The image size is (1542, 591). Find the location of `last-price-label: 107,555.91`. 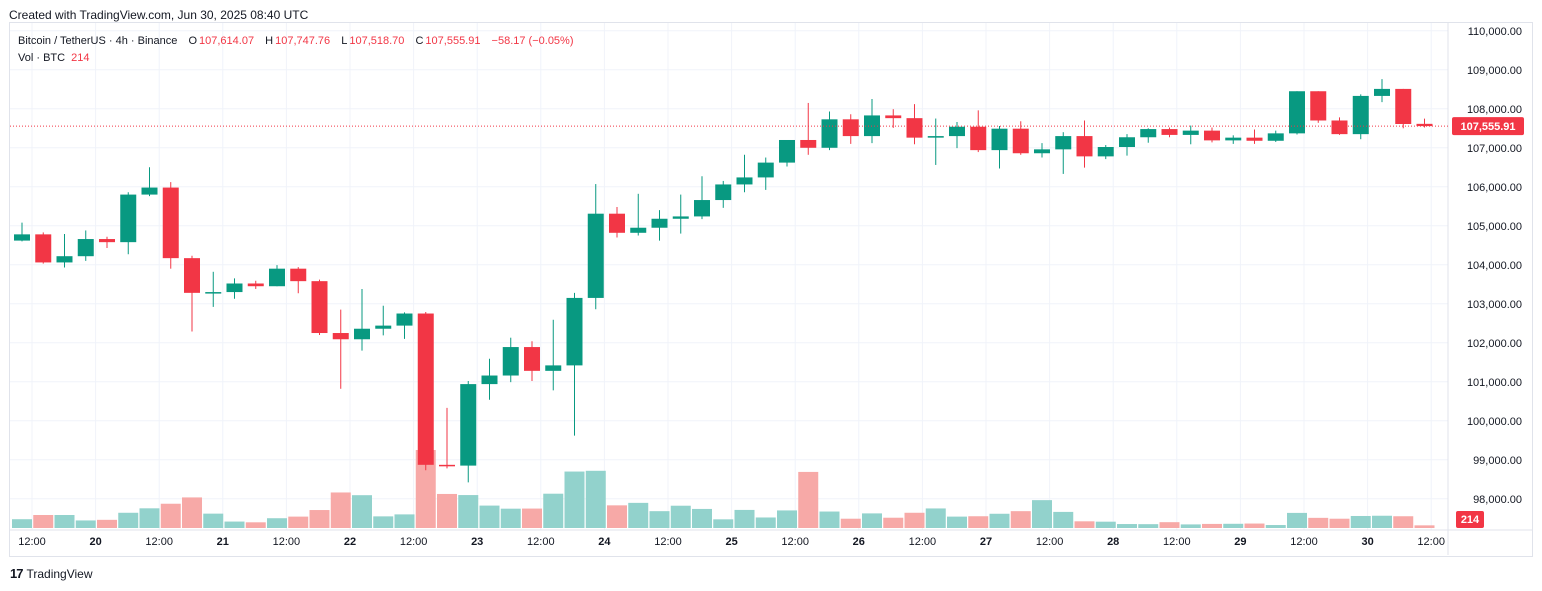

last-price-label: 107,555.91 is located at coordinates (1487, 127).